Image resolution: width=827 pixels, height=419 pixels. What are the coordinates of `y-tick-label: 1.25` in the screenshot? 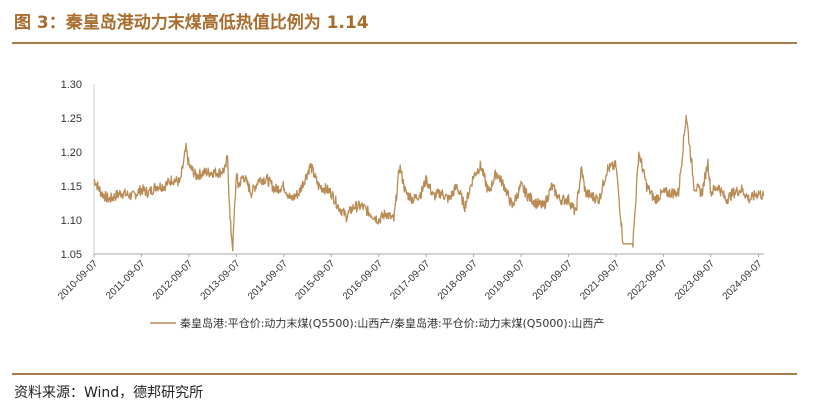 It's located at (71, 119).